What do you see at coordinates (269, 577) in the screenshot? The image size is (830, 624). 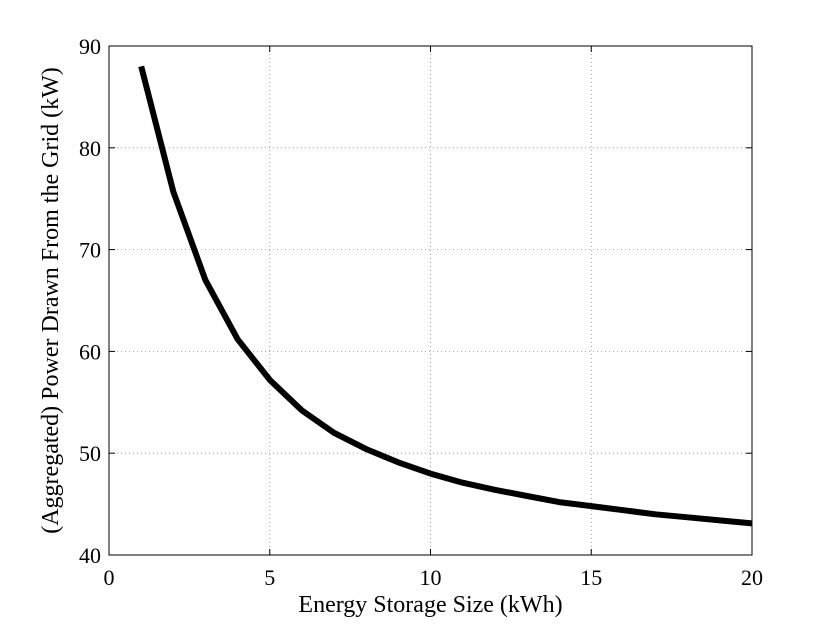 I see `x-tick-label: 5` at bounding box center [269, 577].